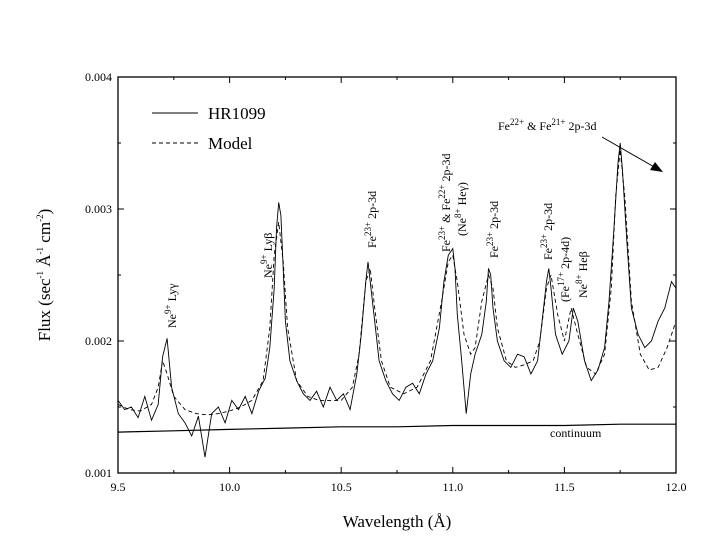 This screenshot has width=727, height=554. I want to click on x-tick-label: 12.0, so click(676, 487).